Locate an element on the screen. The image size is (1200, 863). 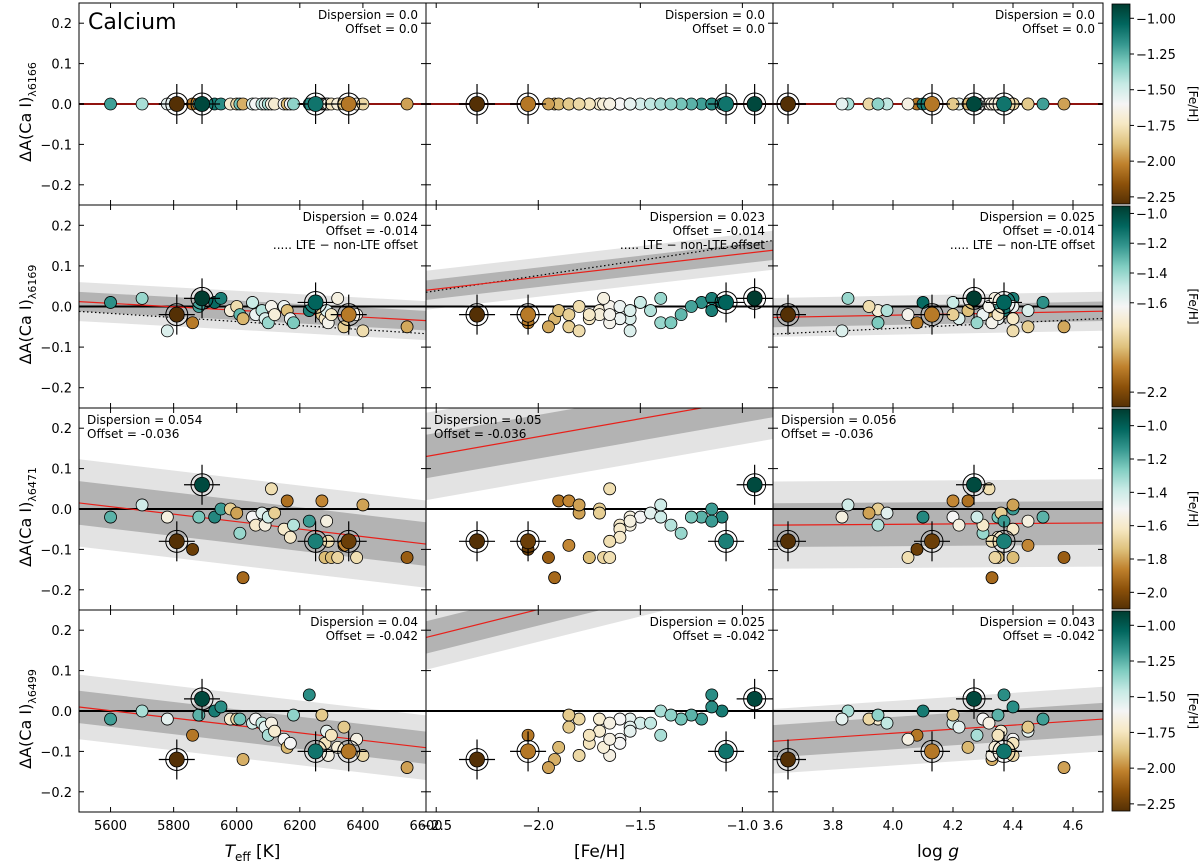
y-tick-label: 0.1 is located at coordinates (61, 672).